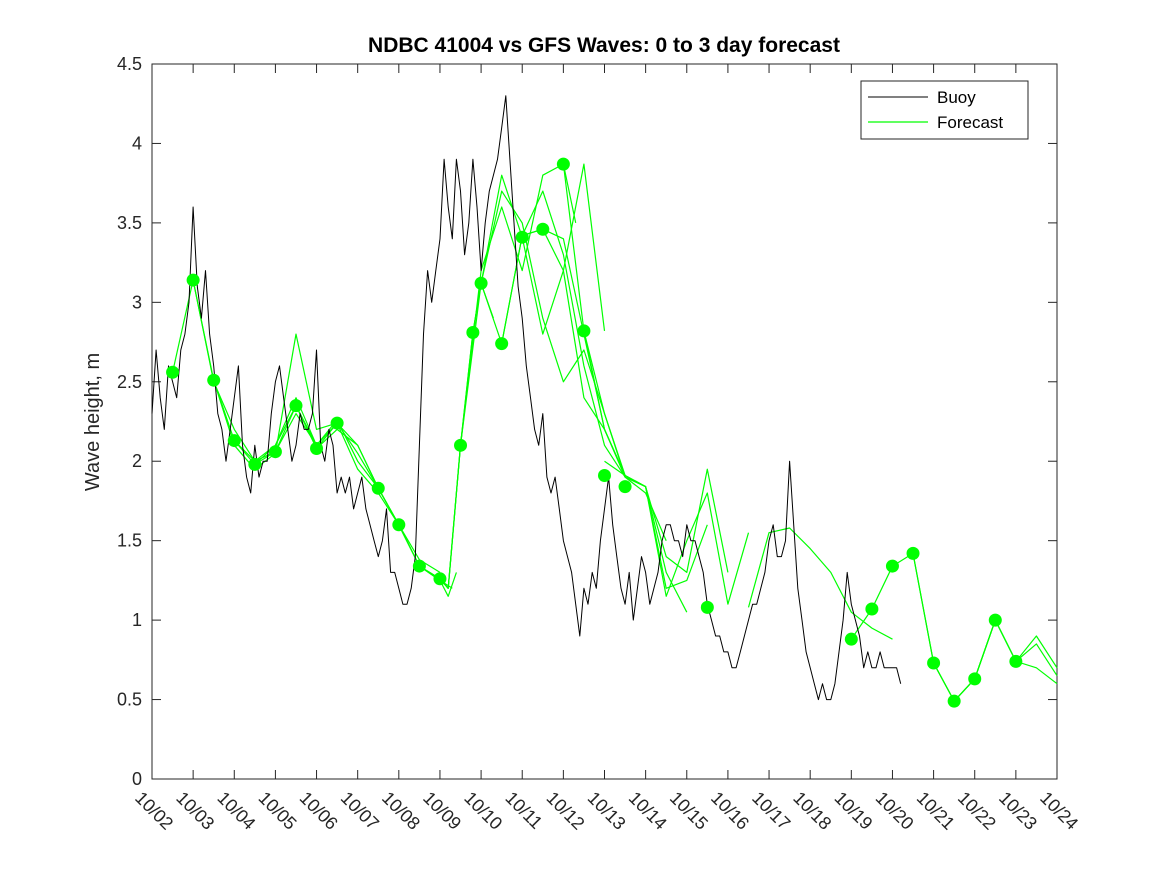 This screenshot has height=875, width=1167. Describe the element at coordinates (129, 700) in the screenshot. I see `y-tick-label: 0.5` at that location.